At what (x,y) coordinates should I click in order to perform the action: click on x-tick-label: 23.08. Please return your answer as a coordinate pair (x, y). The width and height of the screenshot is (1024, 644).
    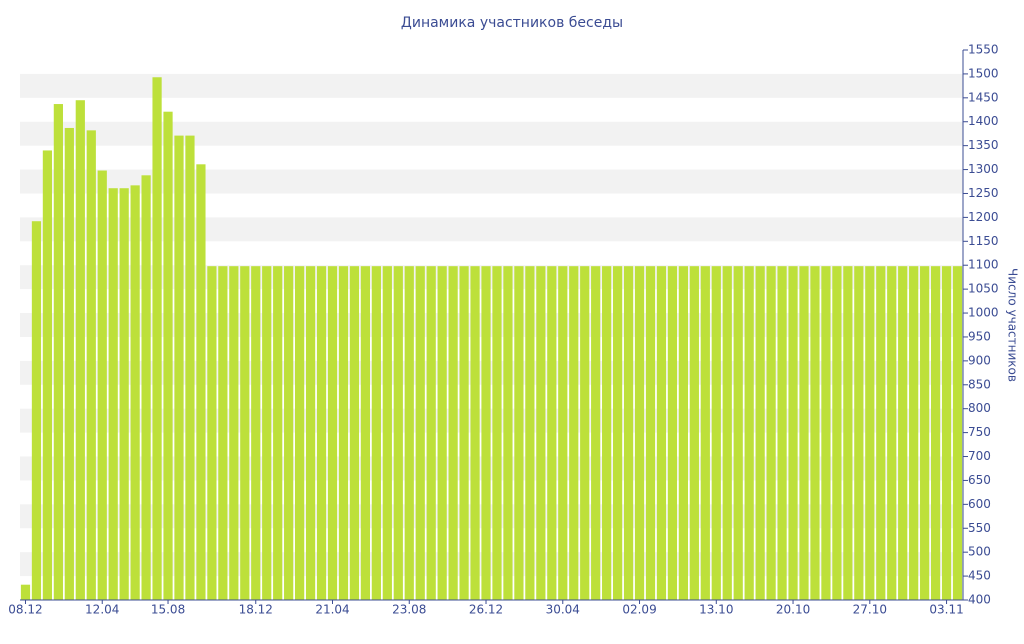
    Looking at the image, I should click on (409, 610).